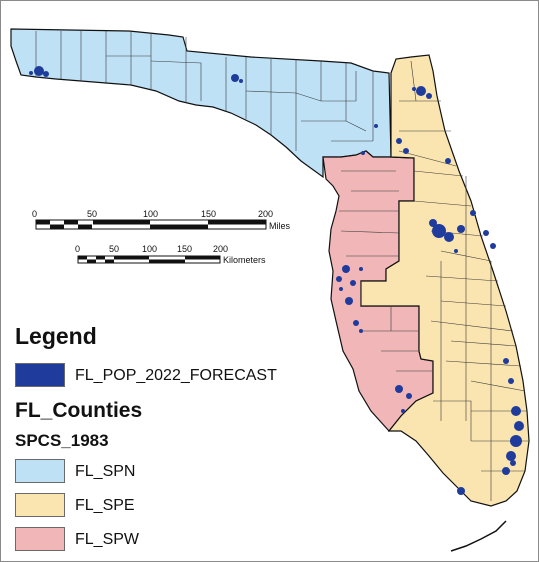  What do you see at coordinates (40, 539) in the screenshot?
I see `legend-swatch-spw` at bounding box center [40, 539].